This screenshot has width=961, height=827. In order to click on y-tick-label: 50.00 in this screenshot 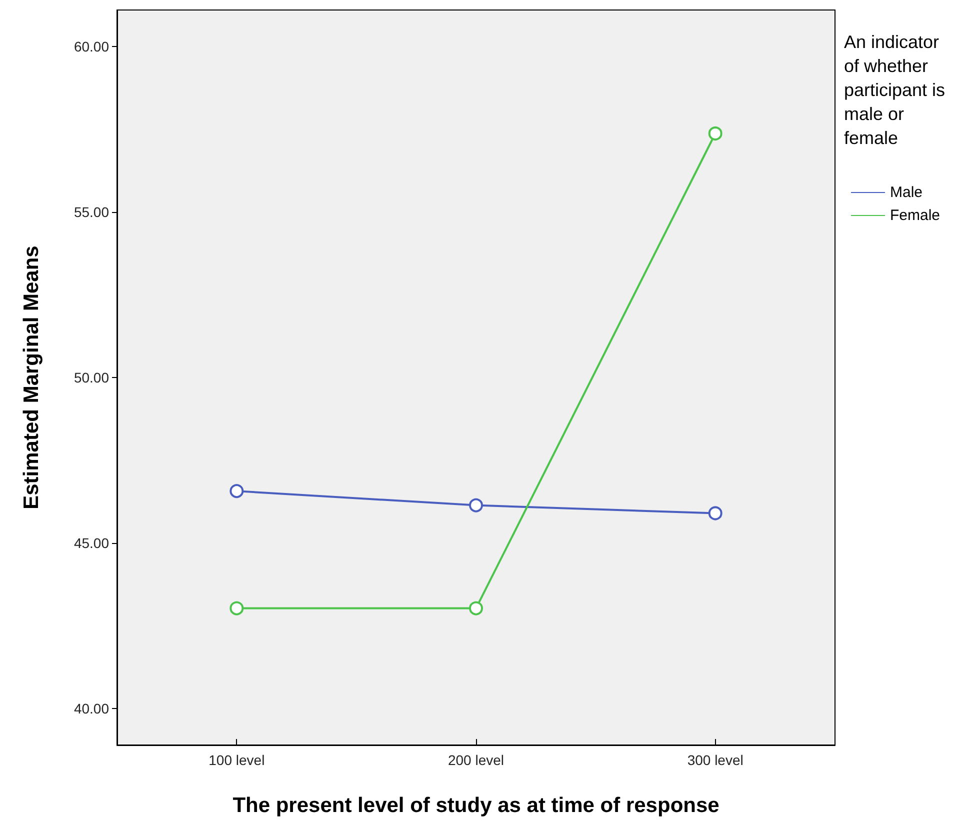, I will do `click(92, 378)`.